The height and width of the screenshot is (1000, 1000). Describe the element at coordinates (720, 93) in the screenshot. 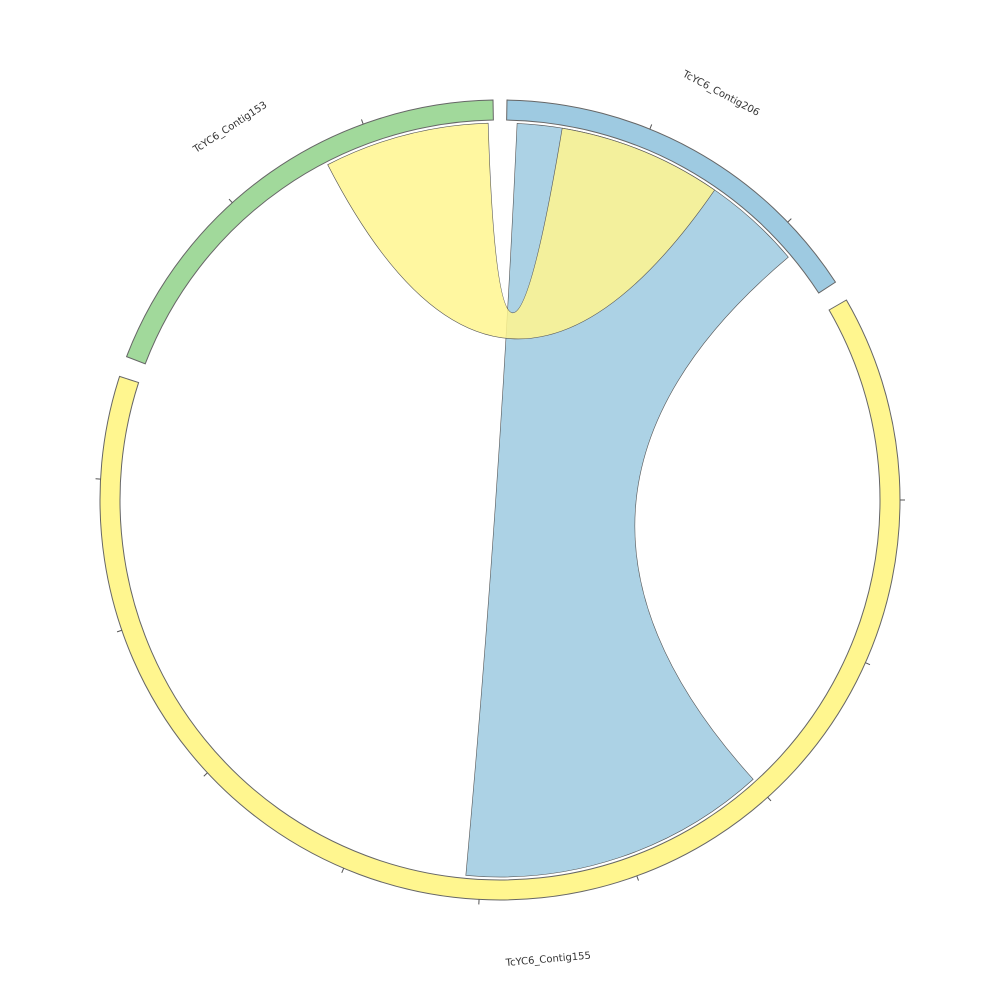

I see `segment-label-contig206: TcYC6_Contig206` at that location.